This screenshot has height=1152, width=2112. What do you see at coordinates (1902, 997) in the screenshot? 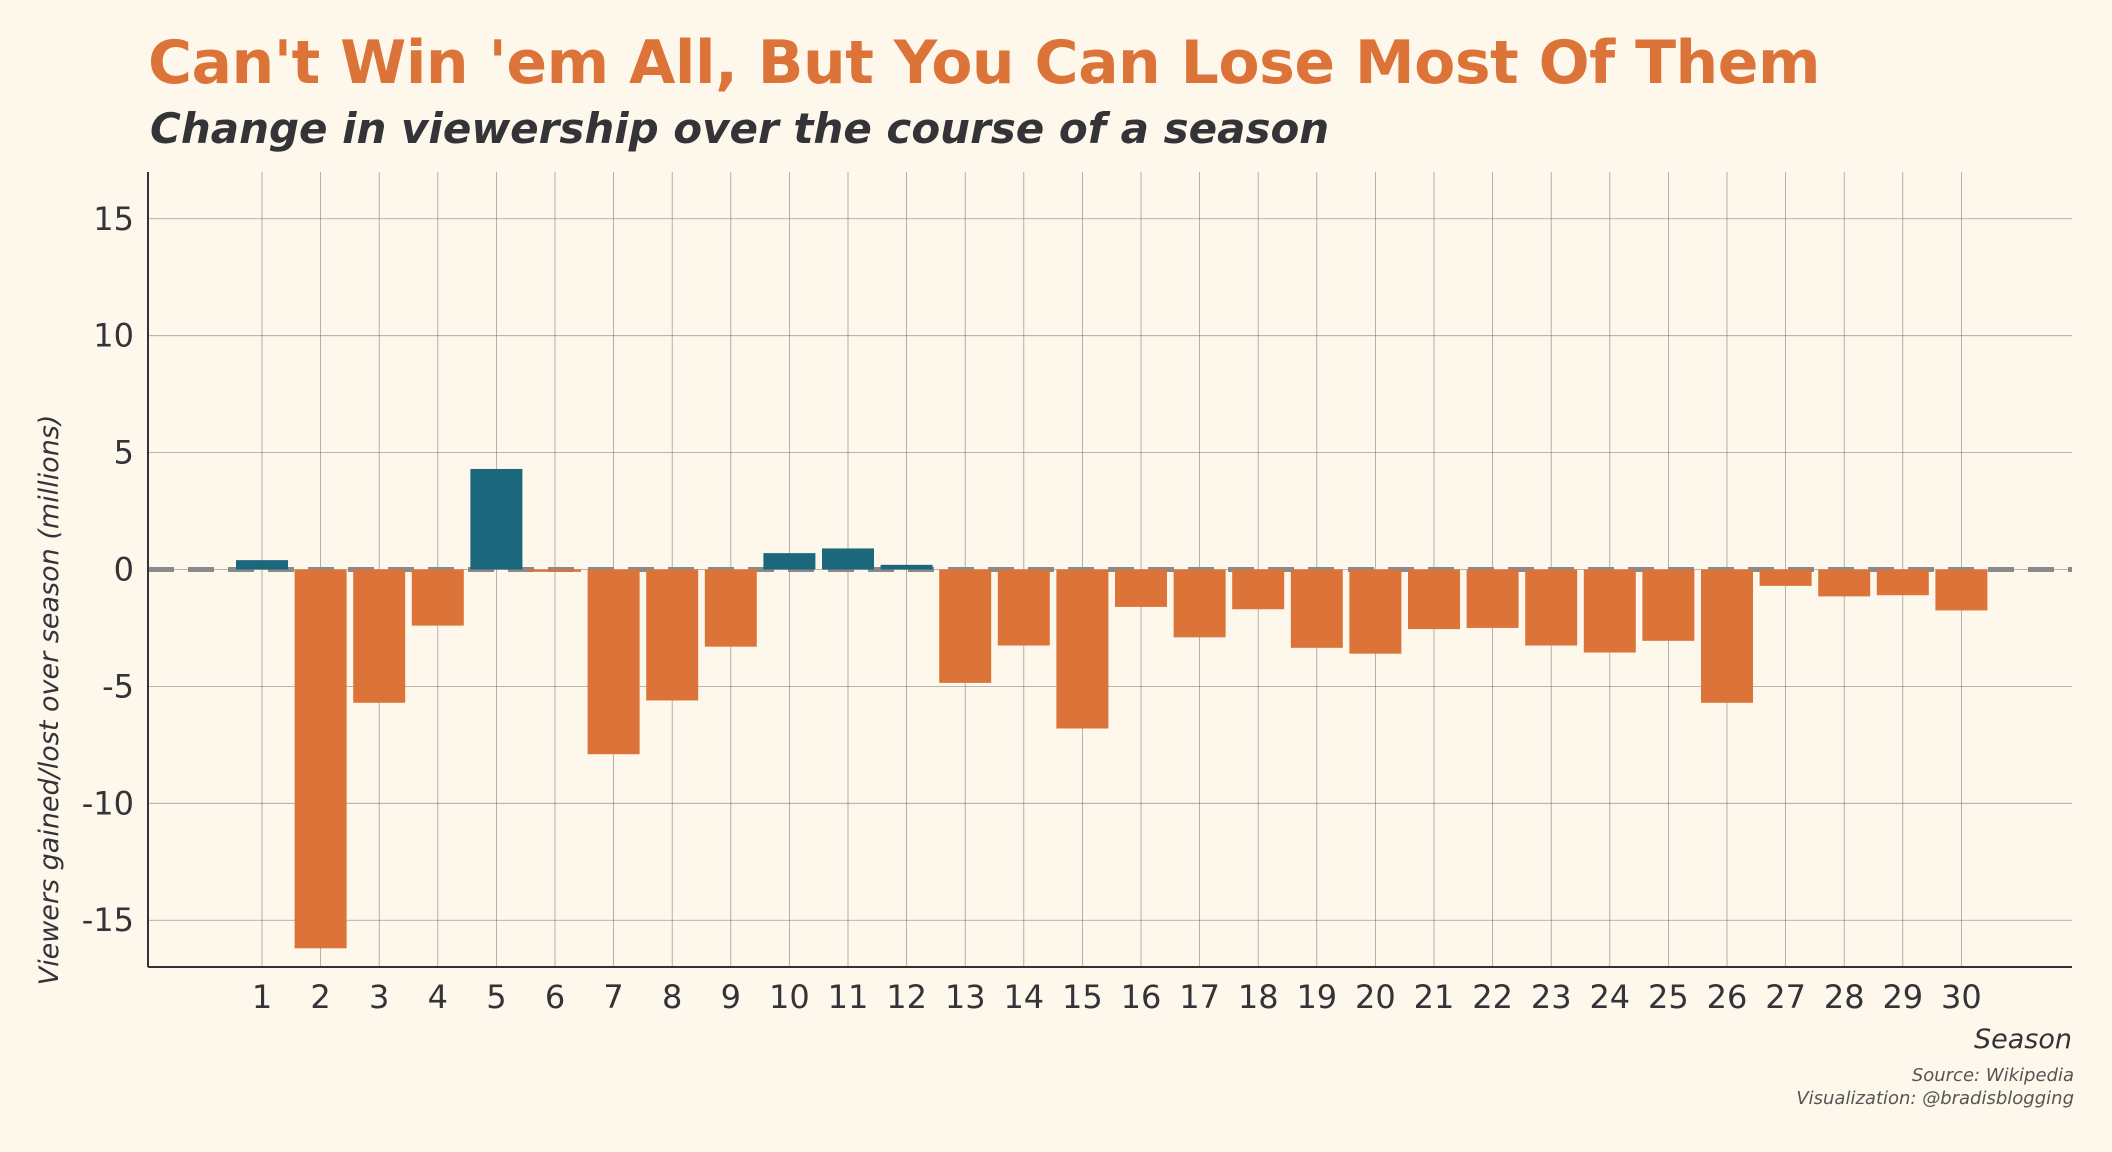
I see `x-tick-label: 29` at bounding box center [1902, 997].